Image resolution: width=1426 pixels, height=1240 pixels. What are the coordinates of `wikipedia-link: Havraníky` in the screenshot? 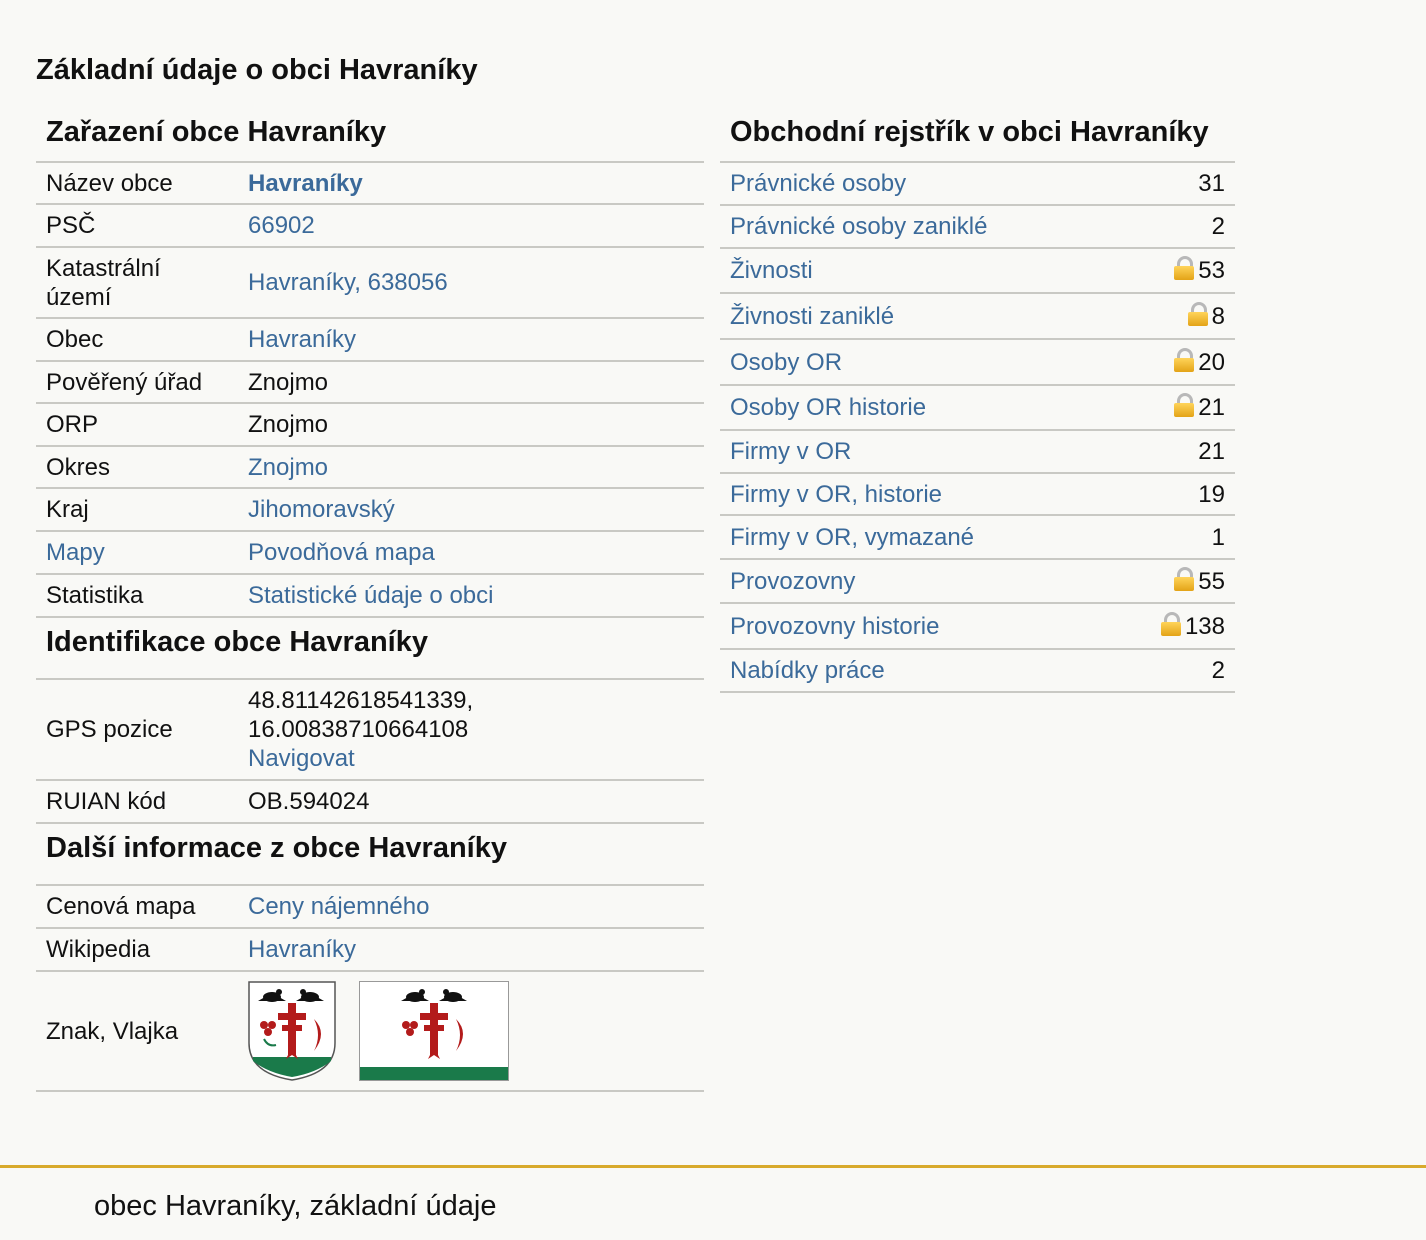 It's located at (302, 949).